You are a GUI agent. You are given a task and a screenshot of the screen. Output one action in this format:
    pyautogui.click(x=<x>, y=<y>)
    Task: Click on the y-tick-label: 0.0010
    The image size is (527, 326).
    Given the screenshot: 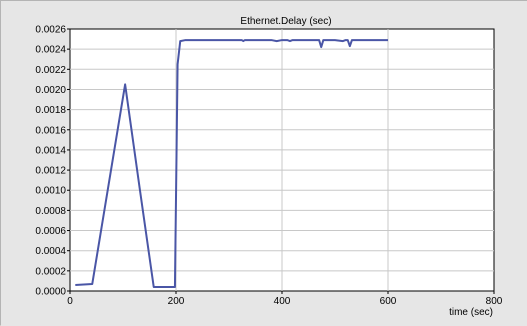 What is the action you would take?
    pyautogui.click(x=50, y=191)
    